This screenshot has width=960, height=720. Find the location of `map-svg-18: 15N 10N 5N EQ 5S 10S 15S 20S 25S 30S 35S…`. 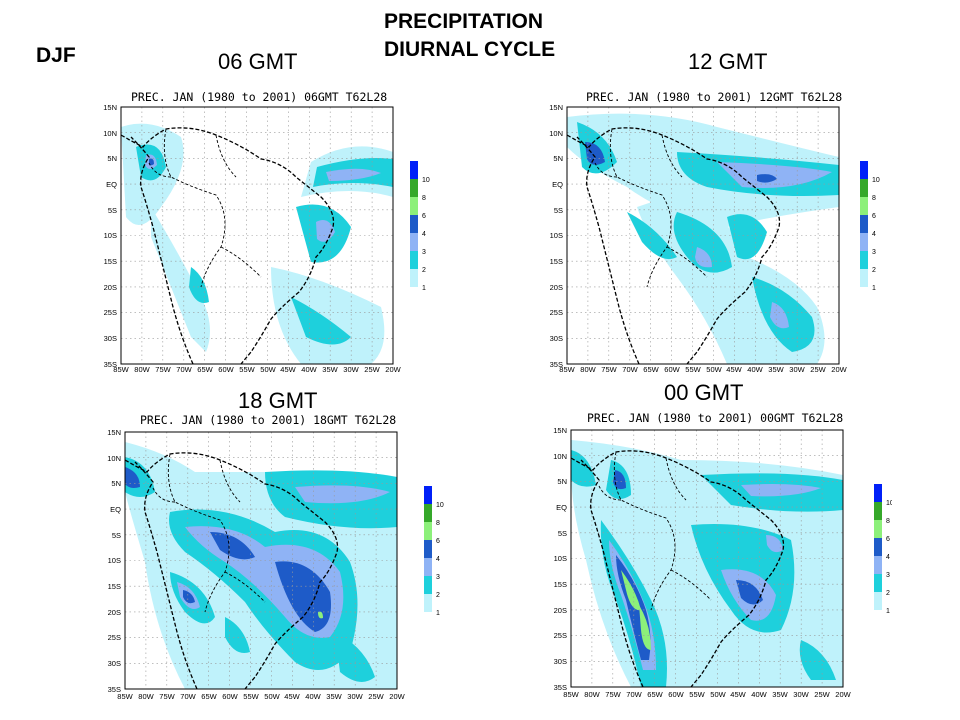

map-svg-18: 15N 10N 5N EQ 5S 10S 15S 20S 25S 30S 35S… is located at coordinates (275, 564).